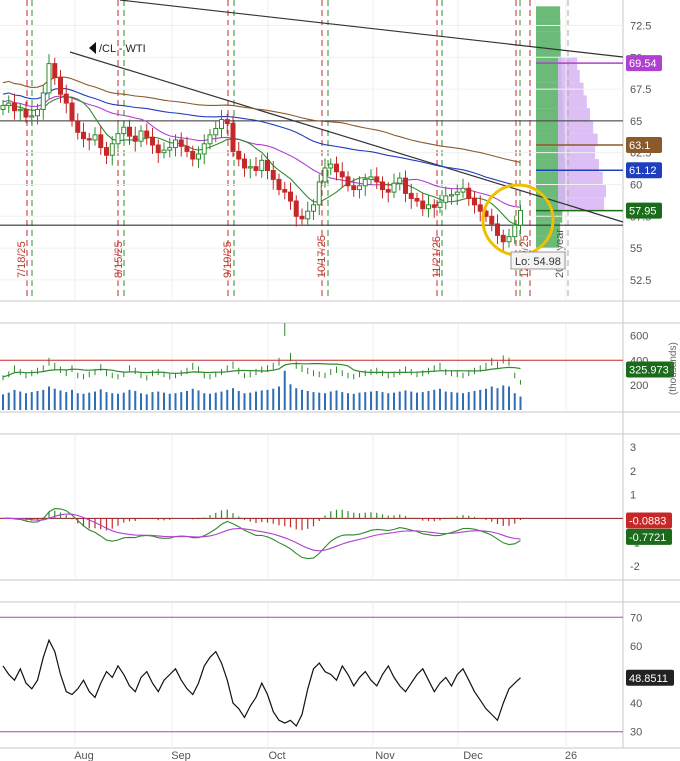  What do you see at coordinates (644, 145) in the screenshot?
I see `price-badge` at bounding box center [644, 145].